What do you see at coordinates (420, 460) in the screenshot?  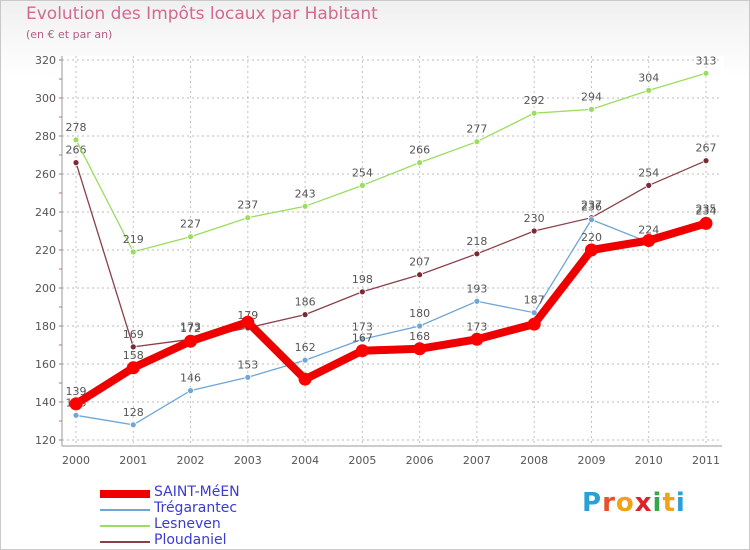 I see `x-tick-label-2006: 2006` at bounding box center [420, 460].